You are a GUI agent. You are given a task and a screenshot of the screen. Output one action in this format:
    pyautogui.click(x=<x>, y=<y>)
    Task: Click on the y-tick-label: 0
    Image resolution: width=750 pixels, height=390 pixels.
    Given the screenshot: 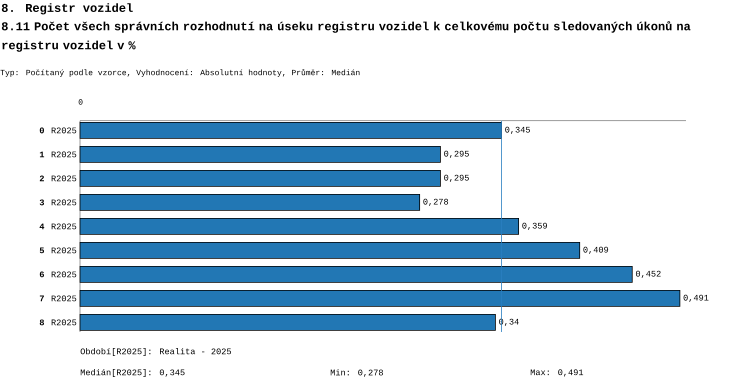 What is the action you would take?
    pyautogui.click(x=42, y=130)
    